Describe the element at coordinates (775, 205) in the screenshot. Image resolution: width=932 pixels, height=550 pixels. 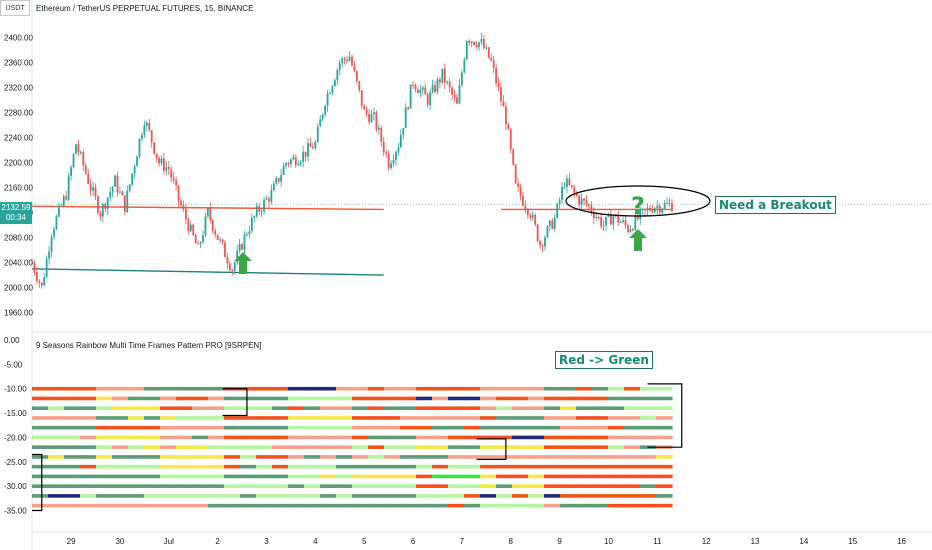
I see `breakout-callout: Need a Breakout` at that location.